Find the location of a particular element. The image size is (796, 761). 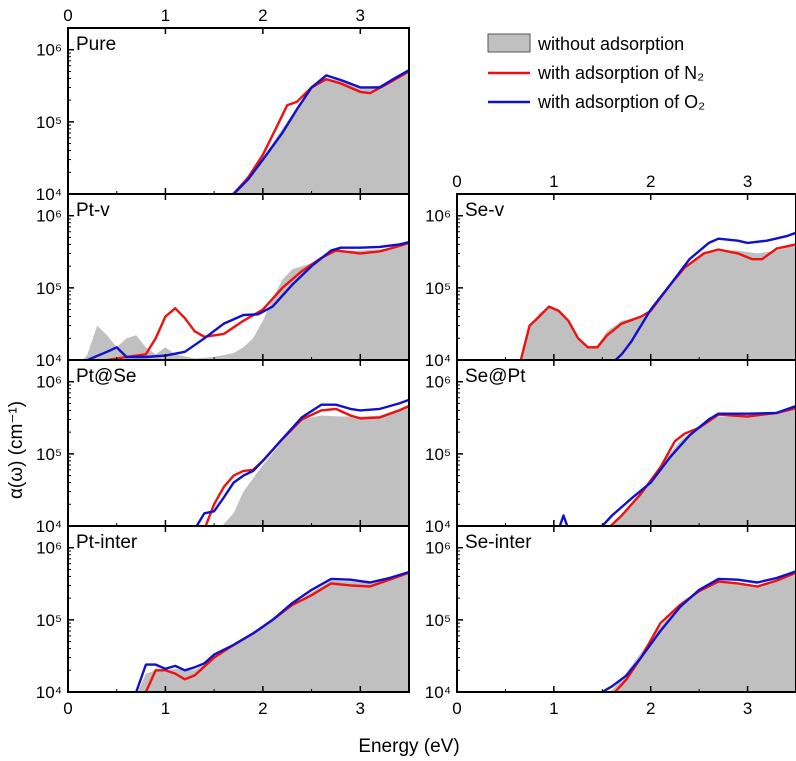

legend-entry: with adsorption of N₂ is located at coordinates (596, 73).